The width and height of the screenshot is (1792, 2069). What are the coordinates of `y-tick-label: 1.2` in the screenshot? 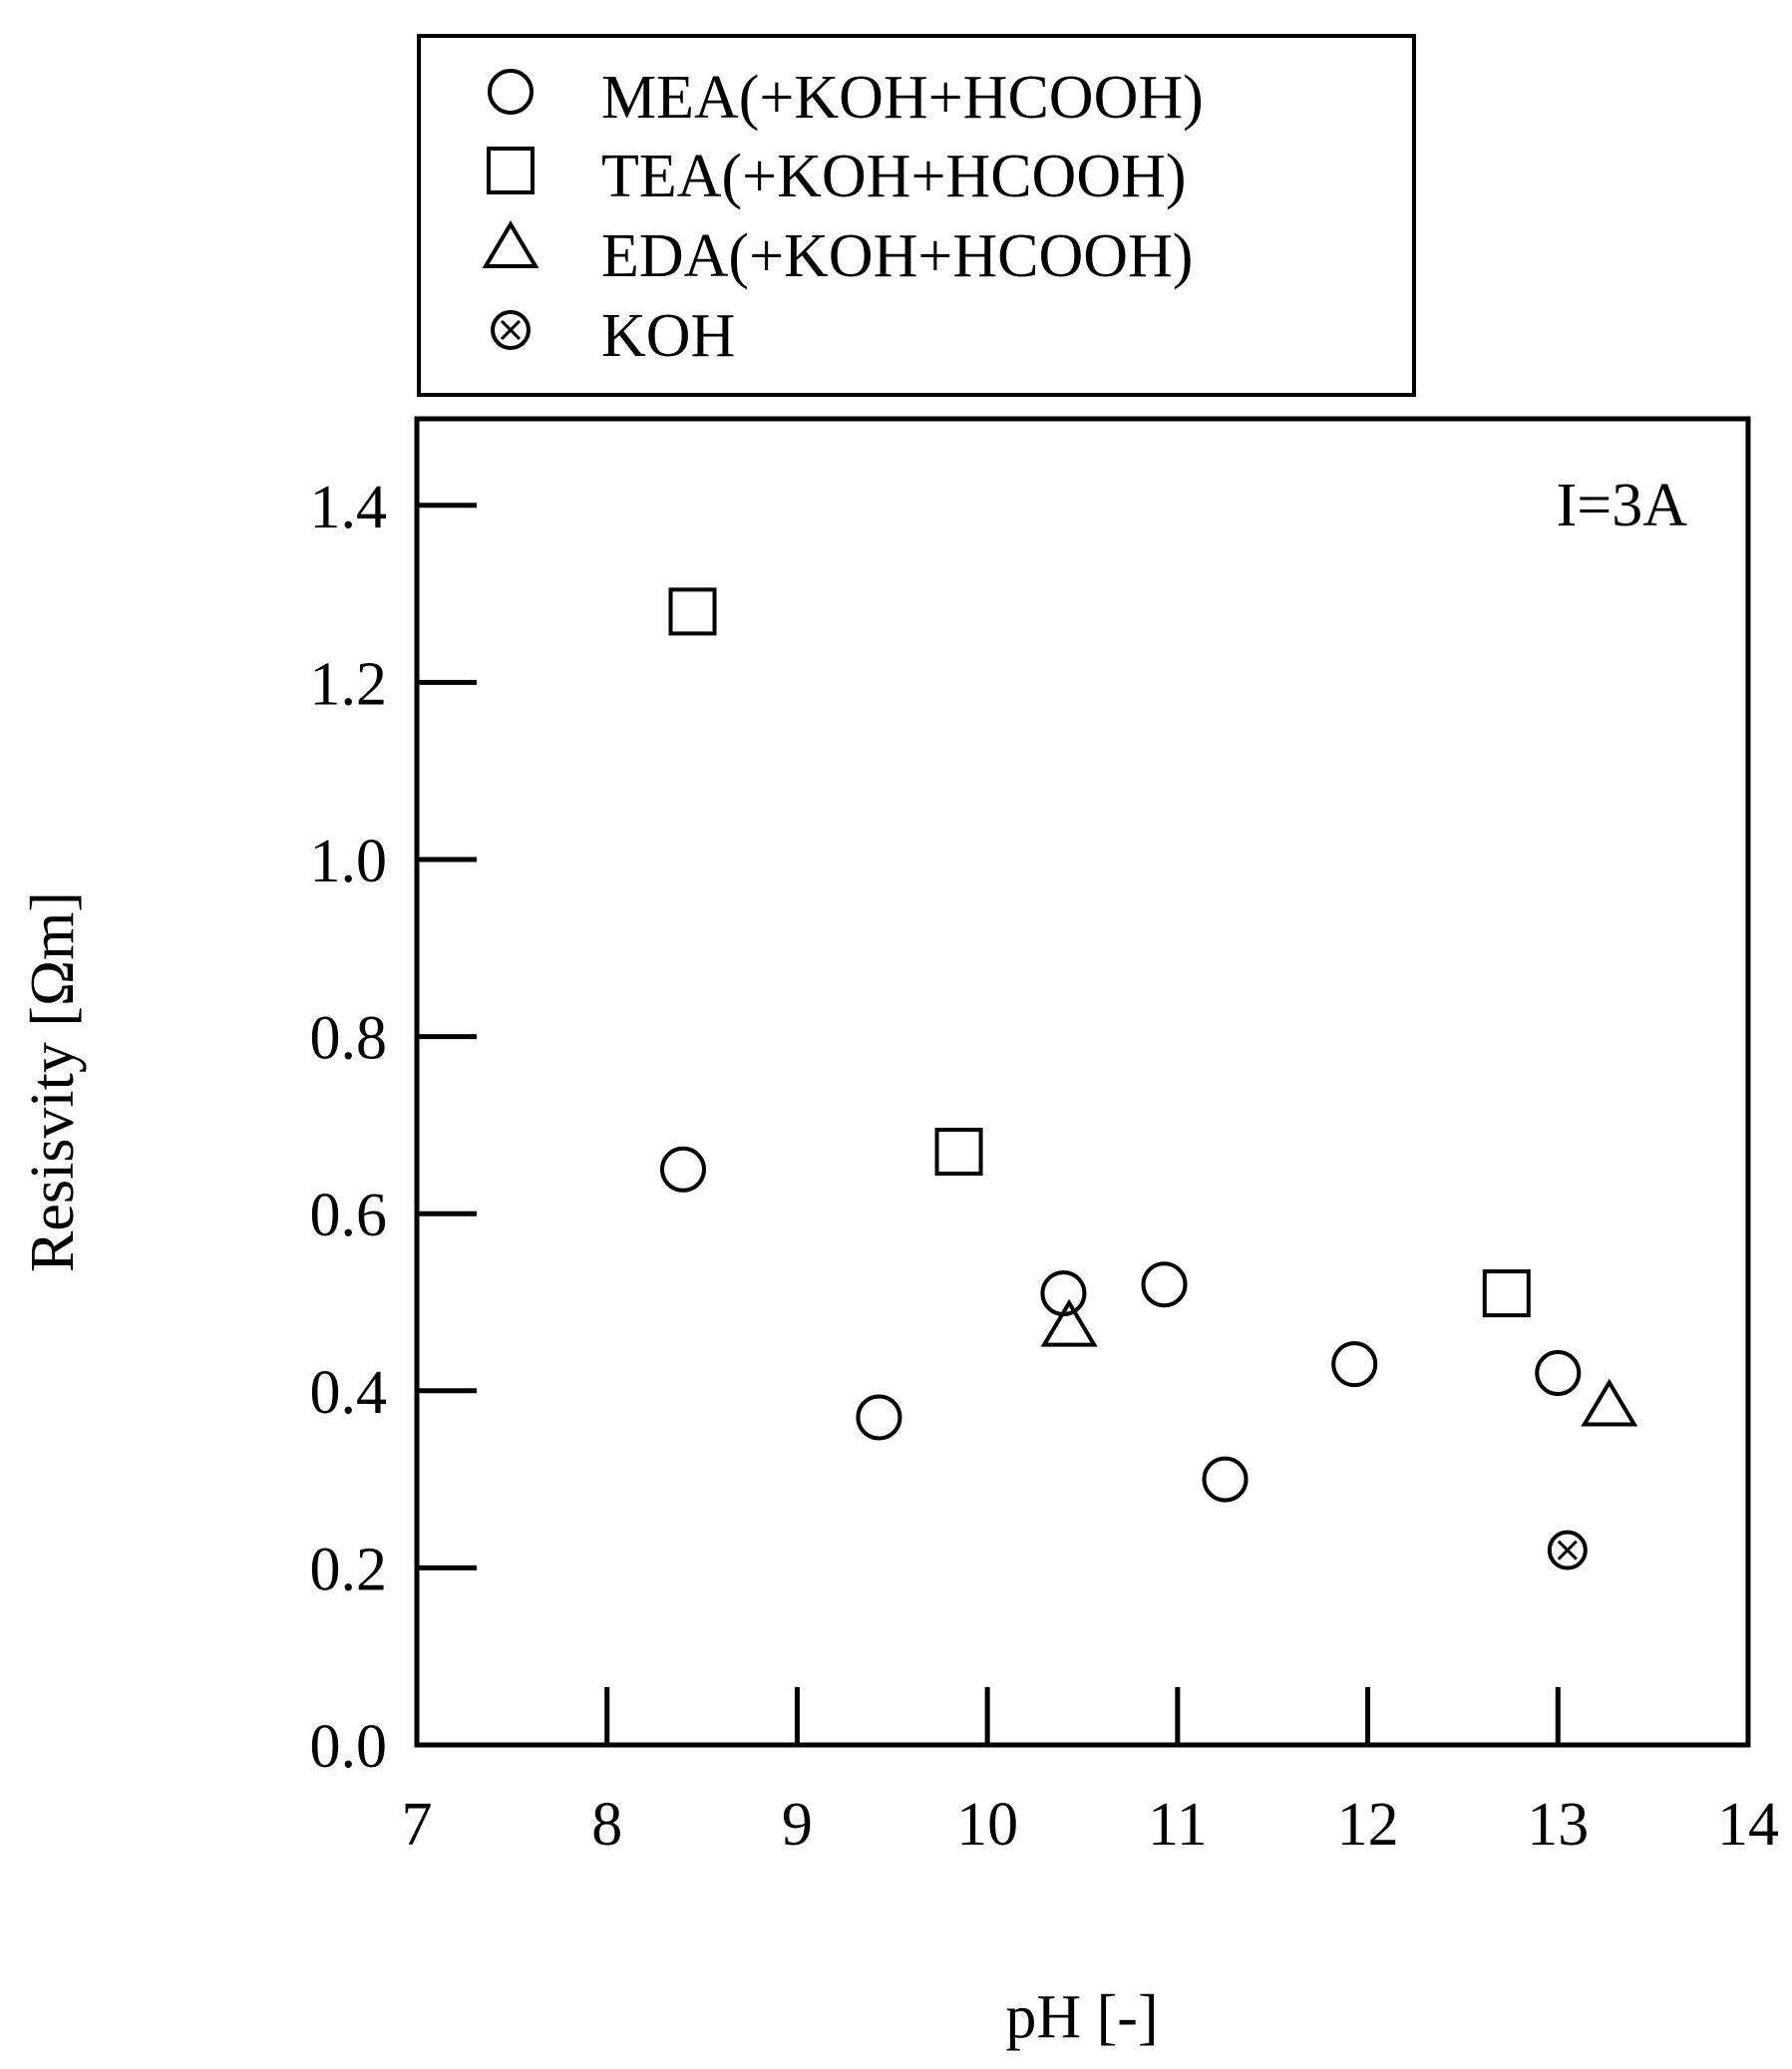 It's located at (349, 684).